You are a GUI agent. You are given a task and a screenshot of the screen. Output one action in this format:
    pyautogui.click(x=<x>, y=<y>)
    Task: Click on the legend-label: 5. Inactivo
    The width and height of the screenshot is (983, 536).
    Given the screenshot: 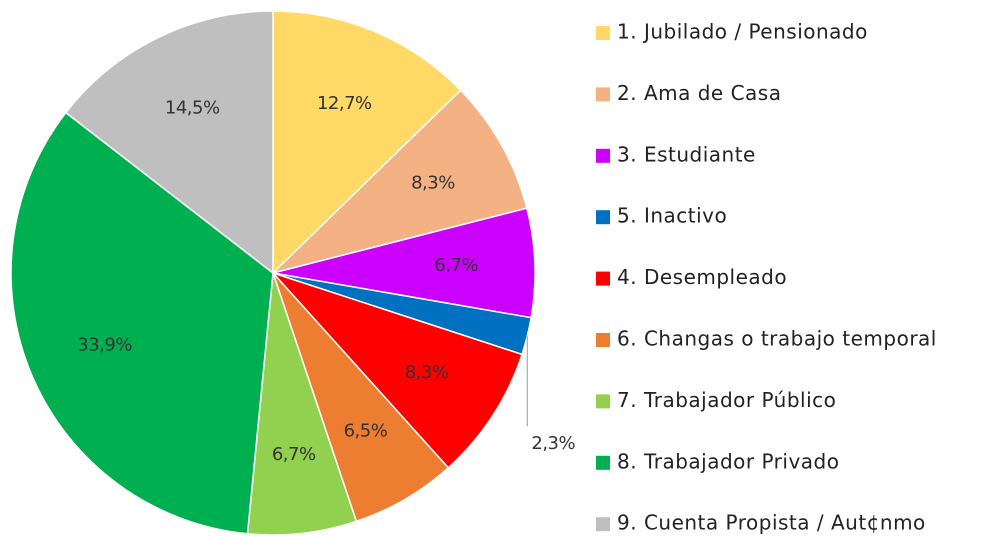 What is the action you would take?
    pyautogui.click(x=672, y=216)
    